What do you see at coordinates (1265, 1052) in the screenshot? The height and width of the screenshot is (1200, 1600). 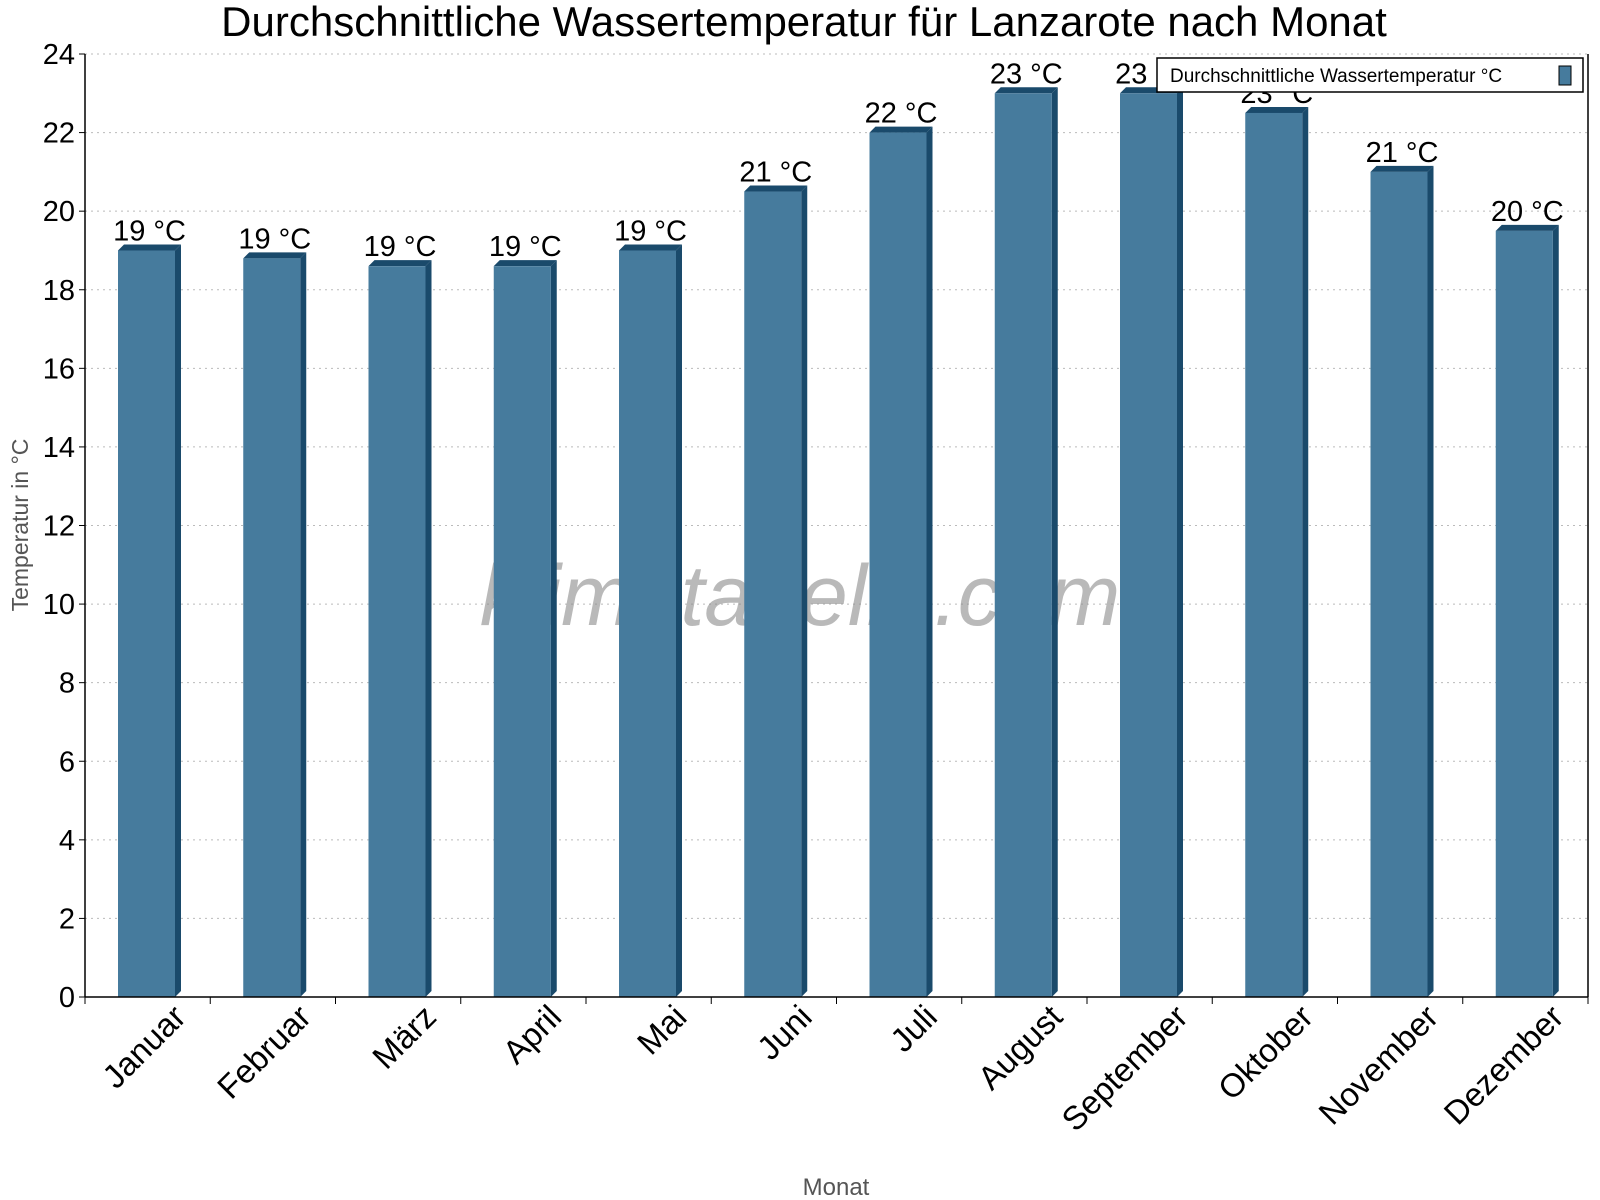 I see `x-tick-label: Oktober` at bounding box center [1265, 1052].